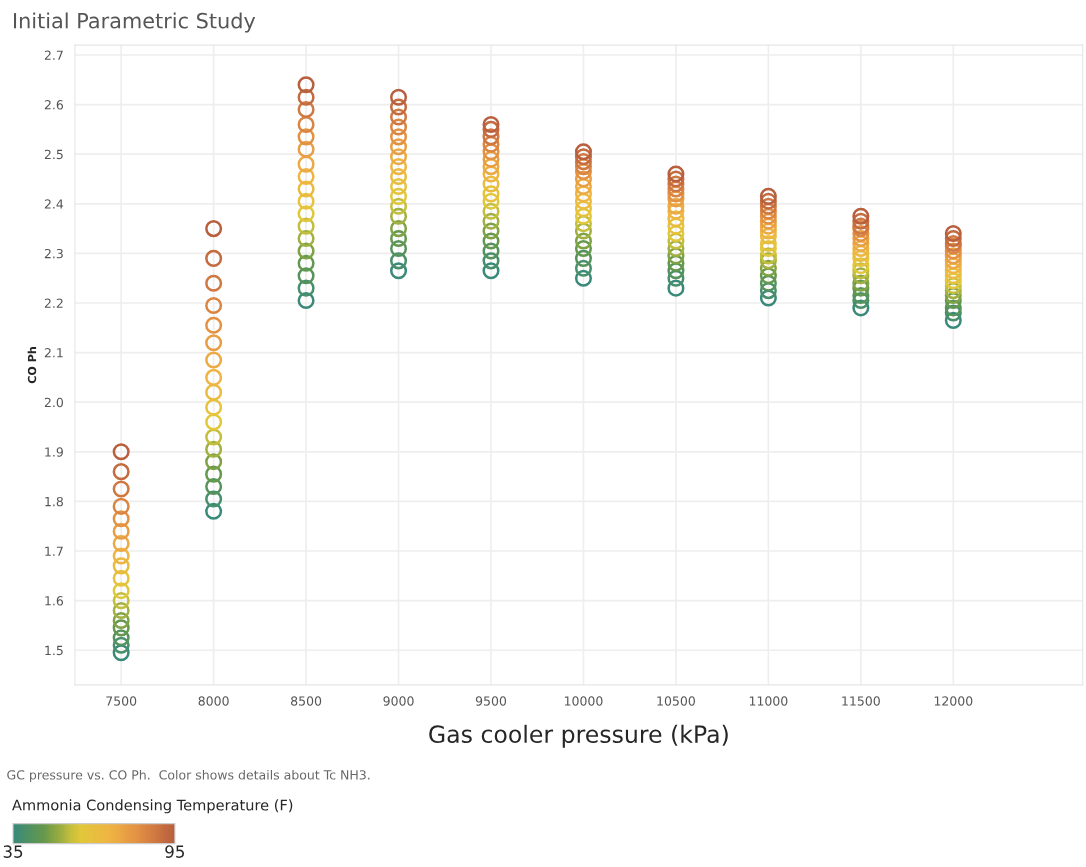  What do you see at coordinates (491, 701) in the screenshot?
I see `x-tick-label: 9500` at bounding box center [491, 701].